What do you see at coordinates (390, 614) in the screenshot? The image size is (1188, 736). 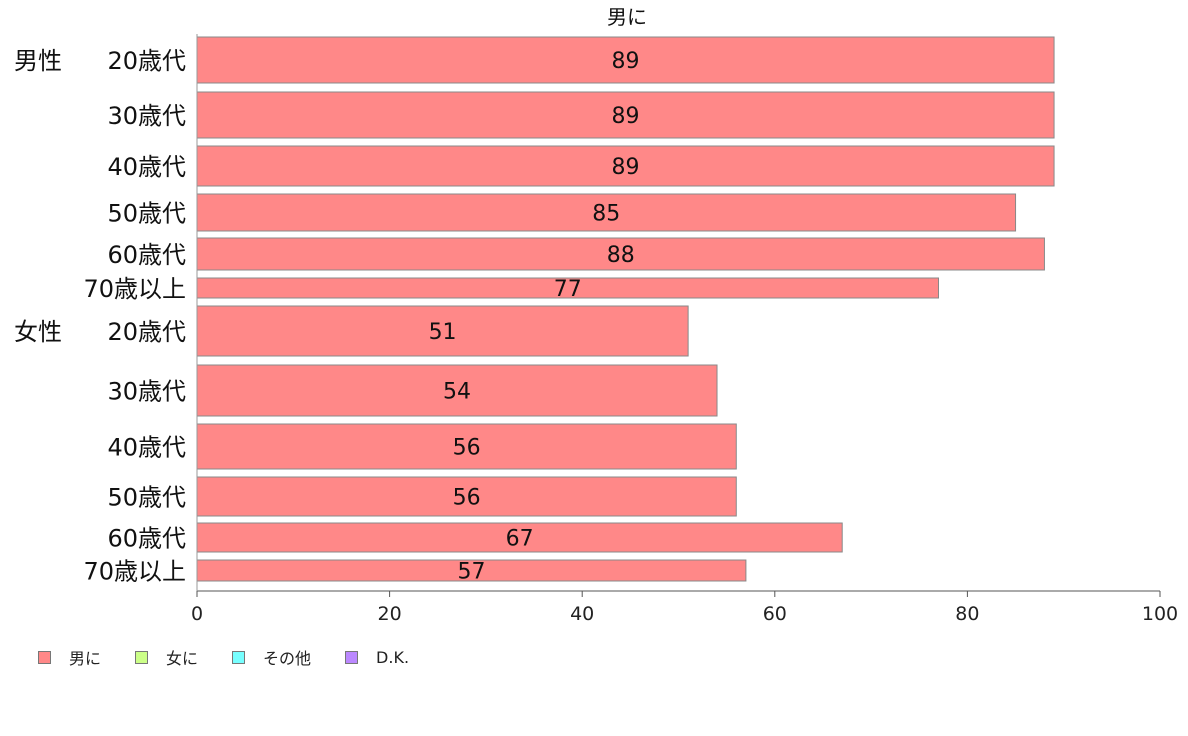 I see `x-tick-label: 20` at bounding box center [390, 614].